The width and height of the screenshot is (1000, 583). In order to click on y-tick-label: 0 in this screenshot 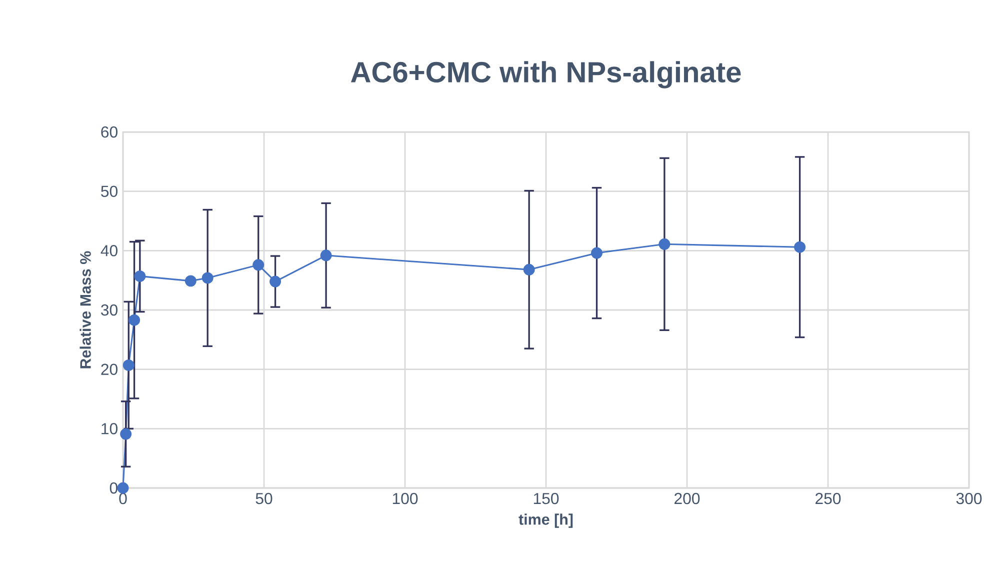, I will do `click(114, 488)`.